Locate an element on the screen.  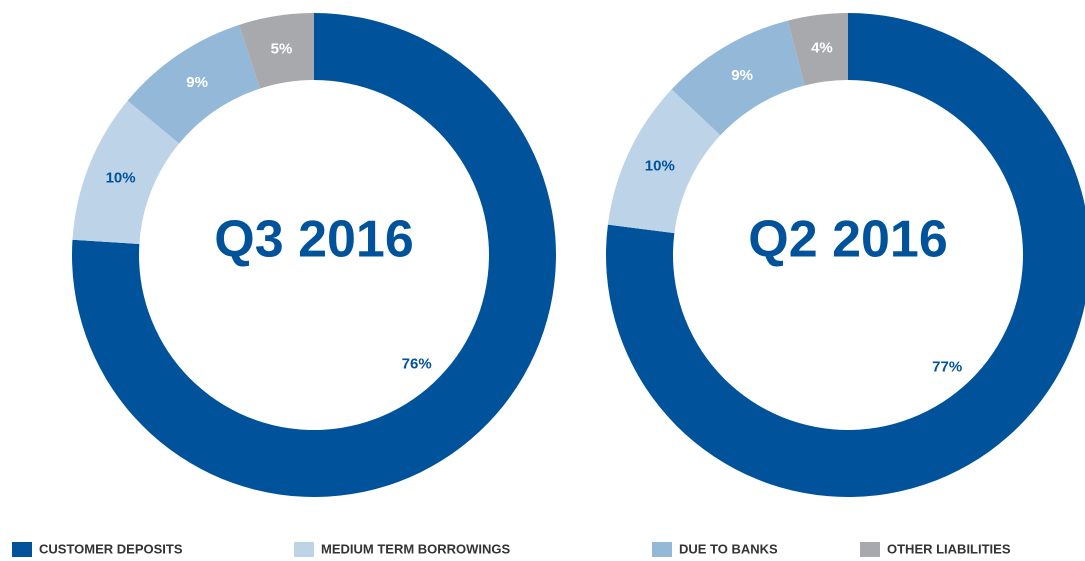
value-label: 77% is located at coordinates (947, 366).